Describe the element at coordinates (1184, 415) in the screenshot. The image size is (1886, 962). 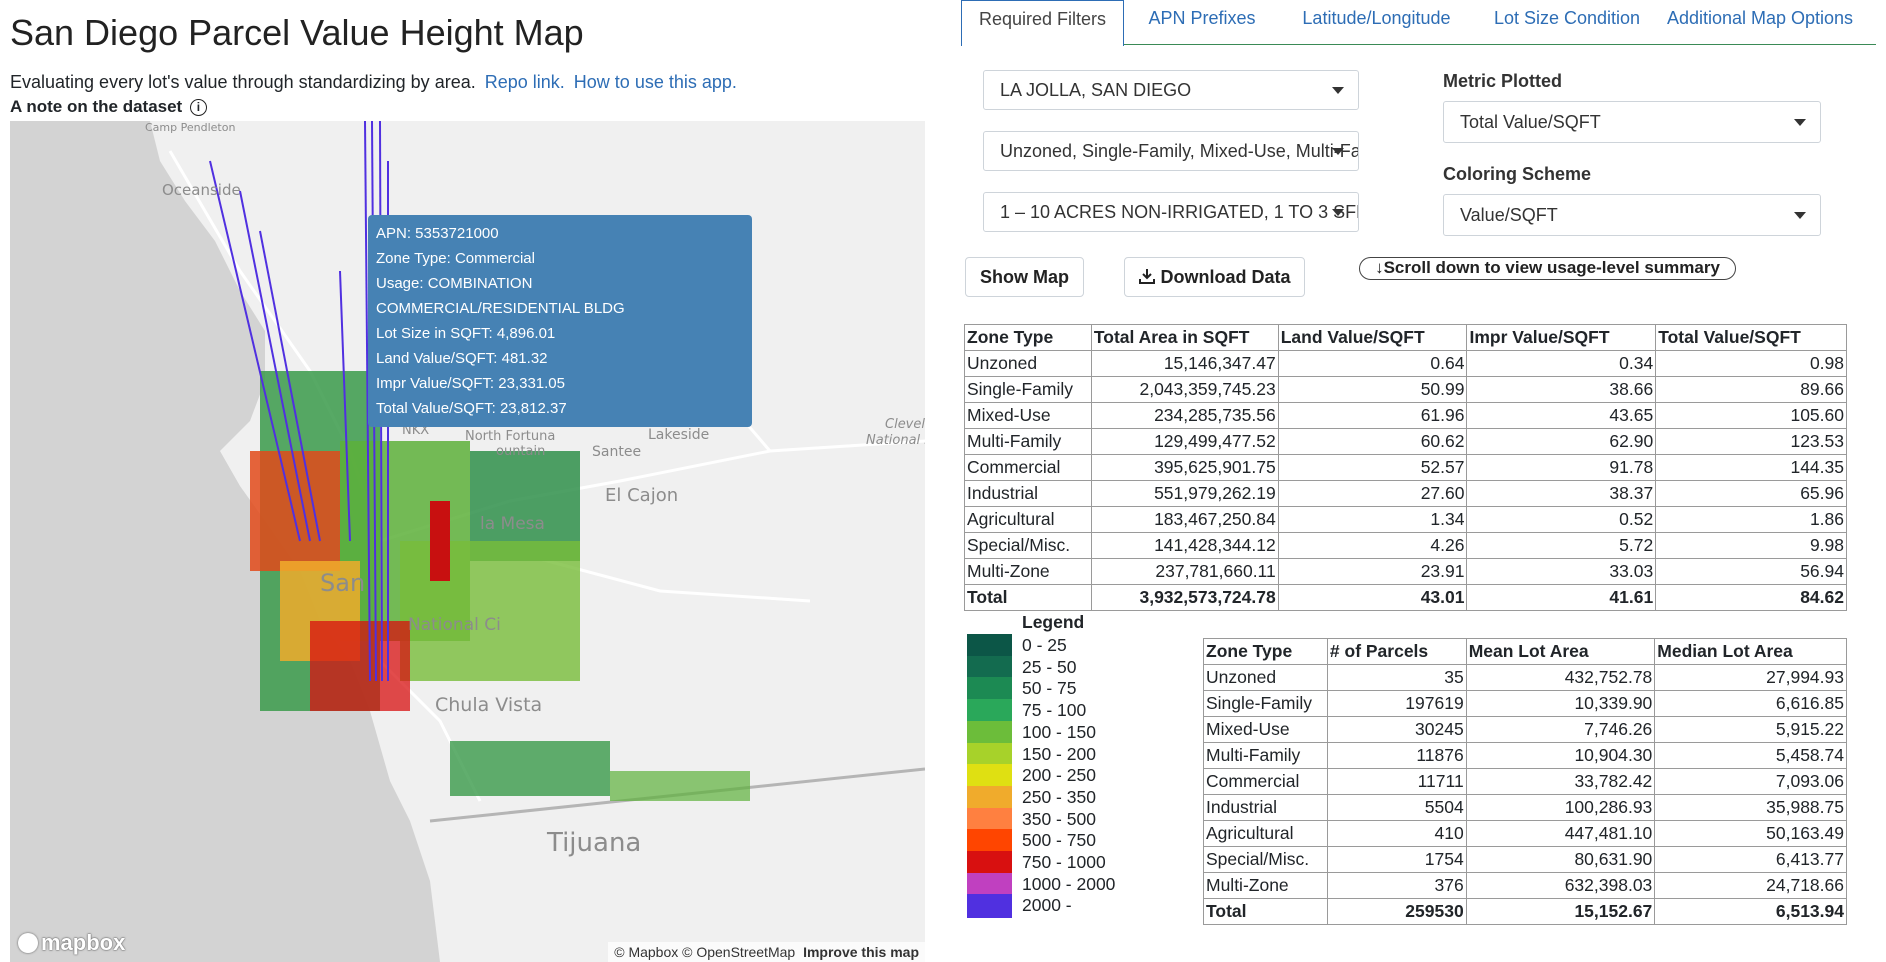
I see `table-cell: 234,285,735.56` at that location.